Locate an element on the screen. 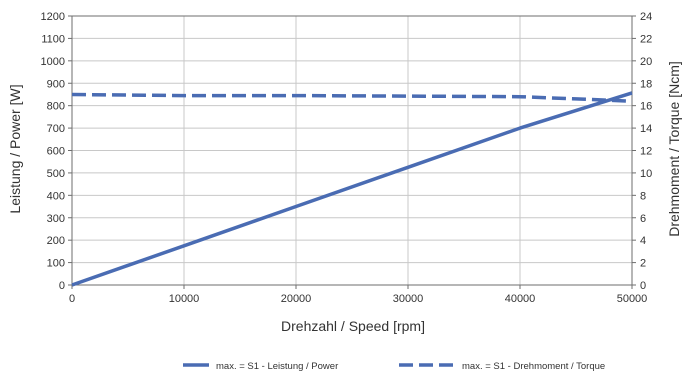  y-tick-label: 600 is located at coordinates (56, 152).